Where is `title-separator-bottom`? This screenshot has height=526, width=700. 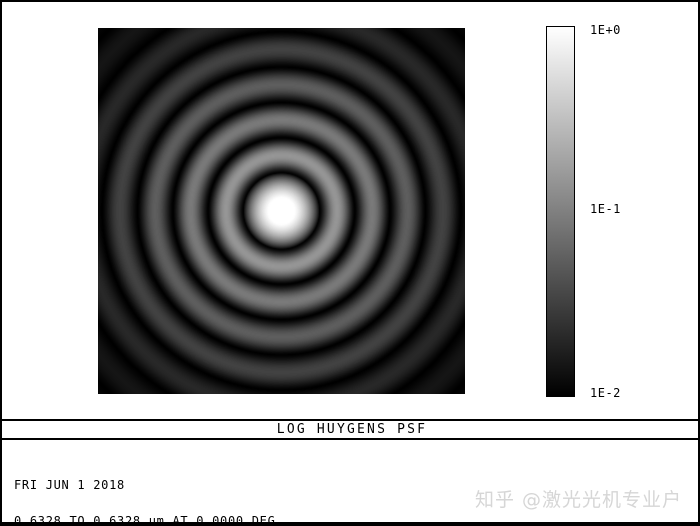 title-separator-bottom is located at coordinates (350, 439).